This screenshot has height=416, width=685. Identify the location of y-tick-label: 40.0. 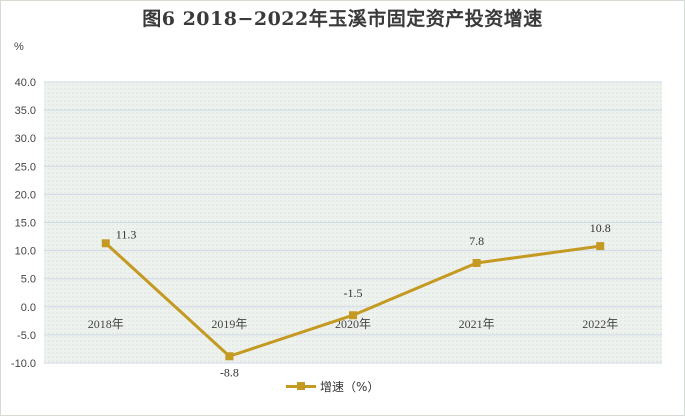
(25, 83).